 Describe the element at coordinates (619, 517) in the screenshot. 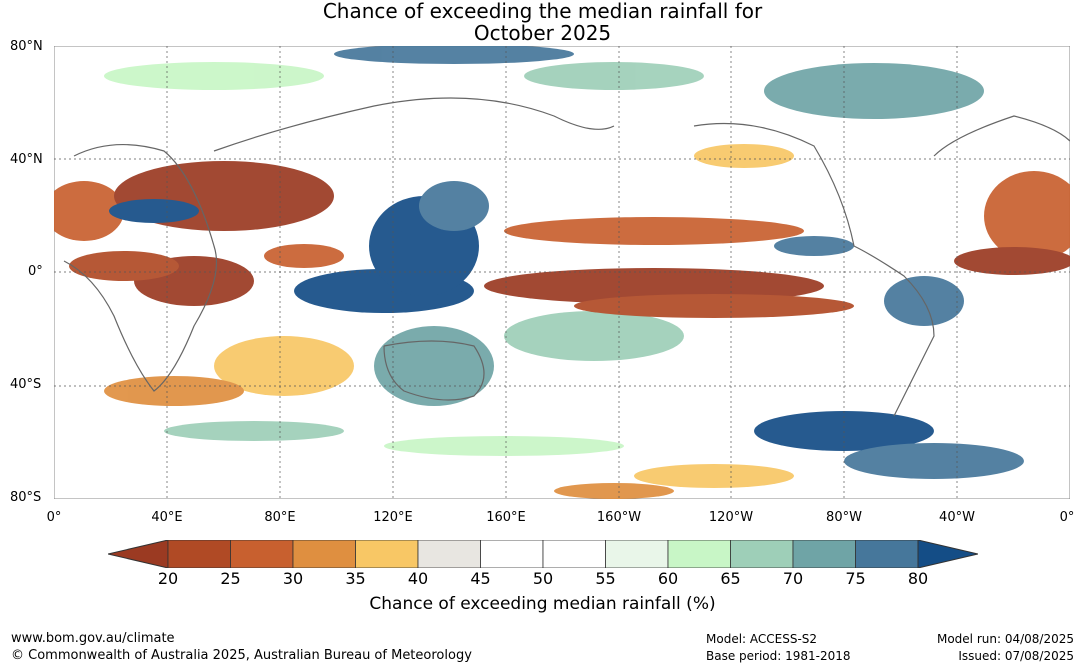

I see `lon-label-160w: 160°W` at that location.